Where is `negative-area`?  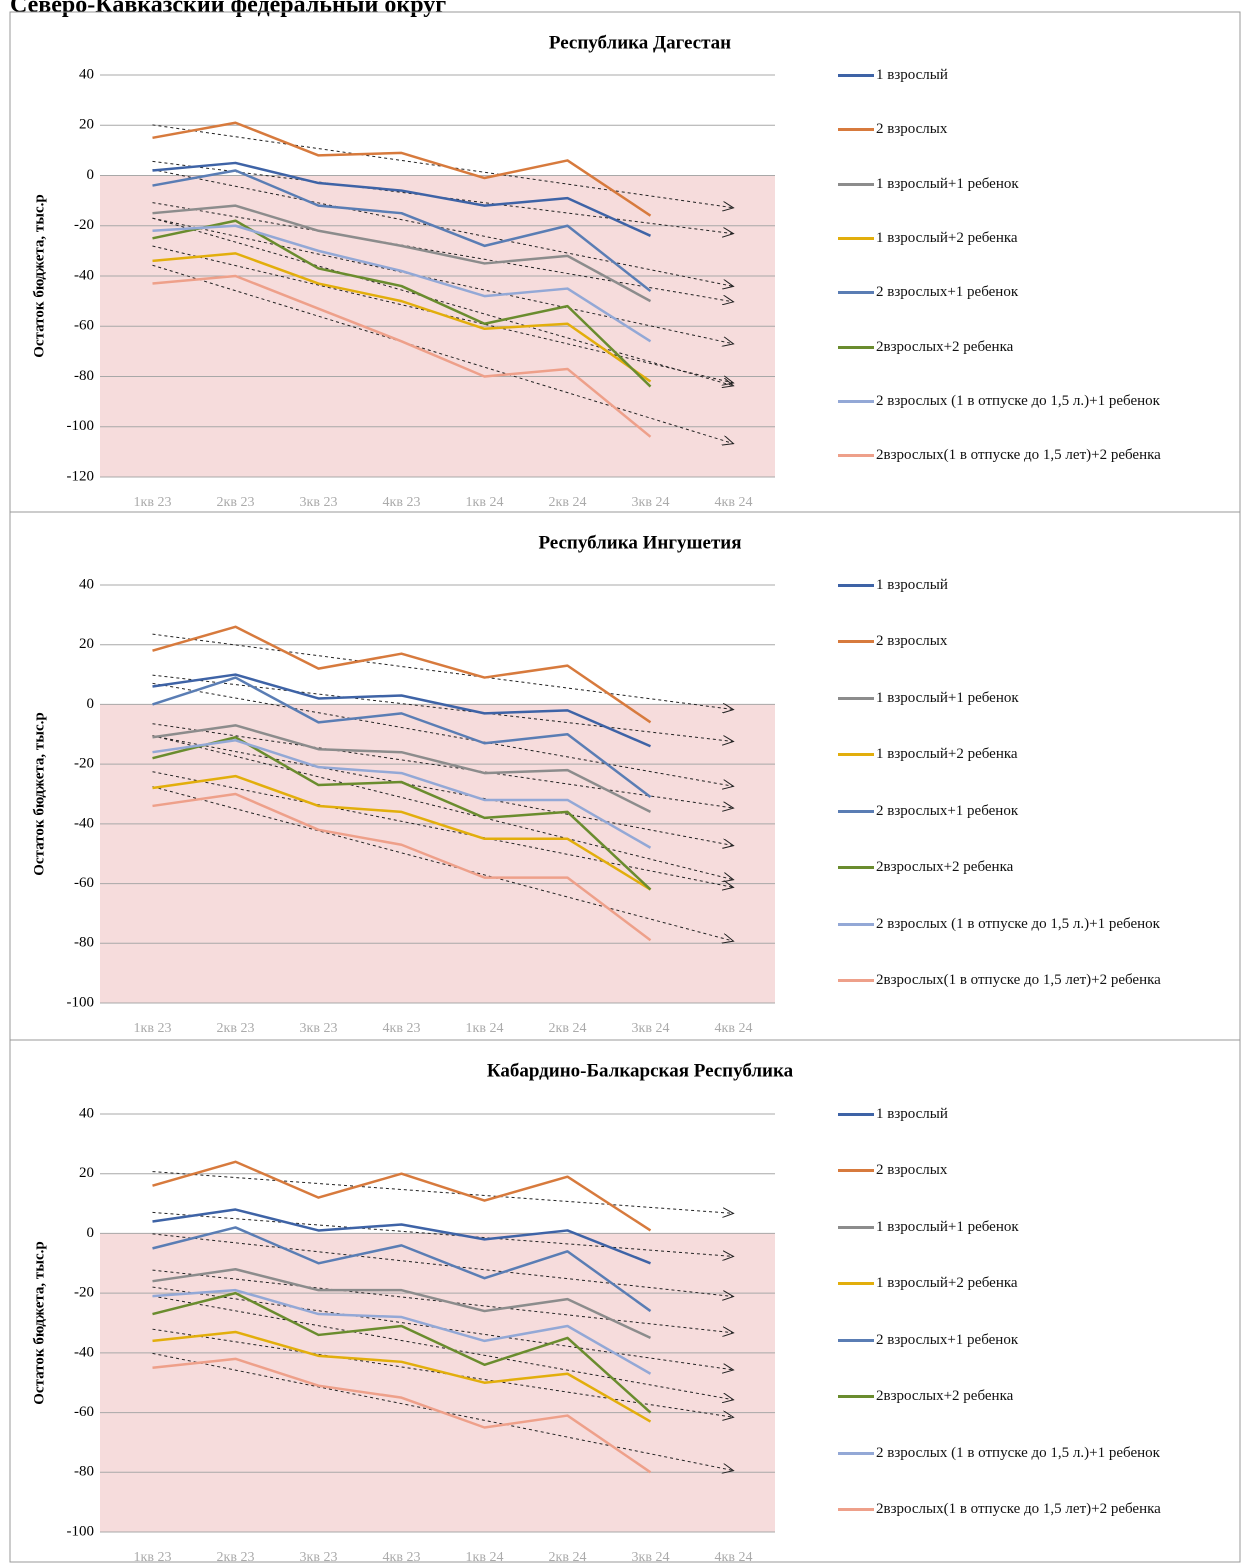 negative-area is located at coordinates (437, 1382).